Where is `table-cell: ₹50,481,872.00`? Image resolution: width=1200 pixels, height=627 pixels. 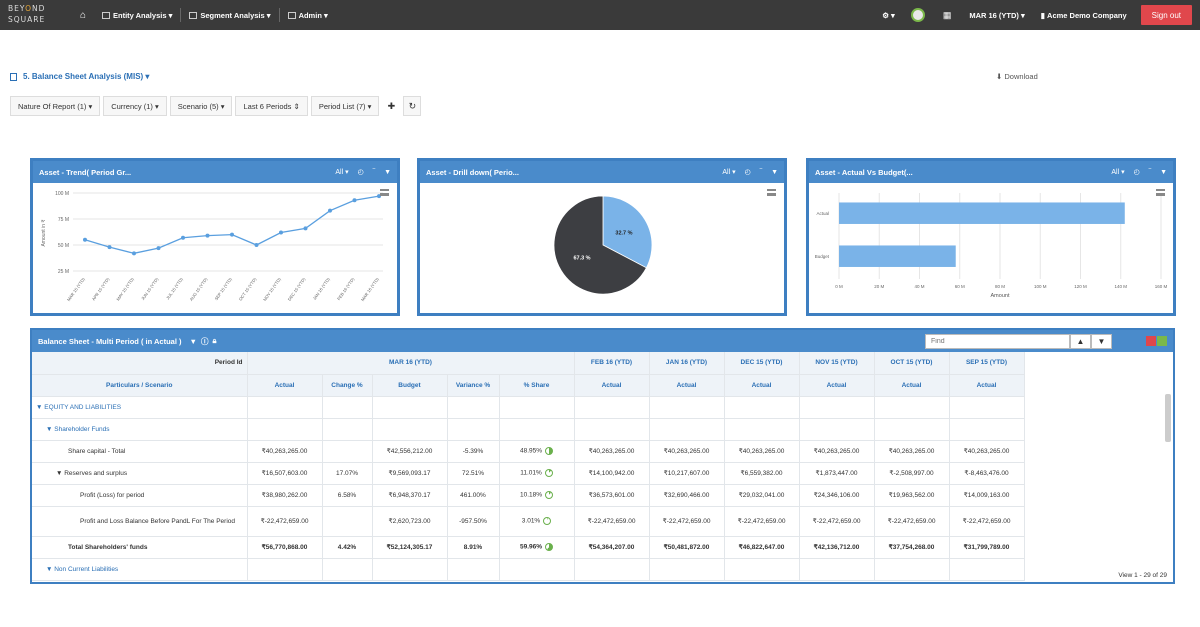
table-cell: ₹50,481,872.00 is located at coordinates (687, 547).